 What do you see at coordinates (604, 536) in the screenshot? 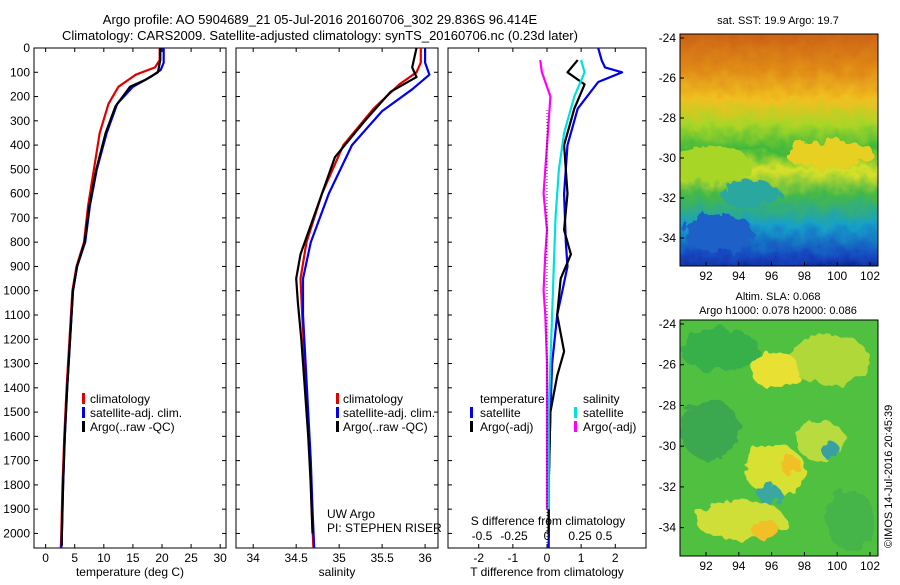
I see `s-tick-label: 0.5` at bounding box center [604, 536].